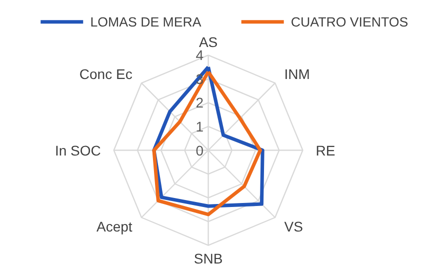 Image resolution: width=425 pixels, height=271 pixels. I want to click on spoke-label: INM, so click(297, 74).